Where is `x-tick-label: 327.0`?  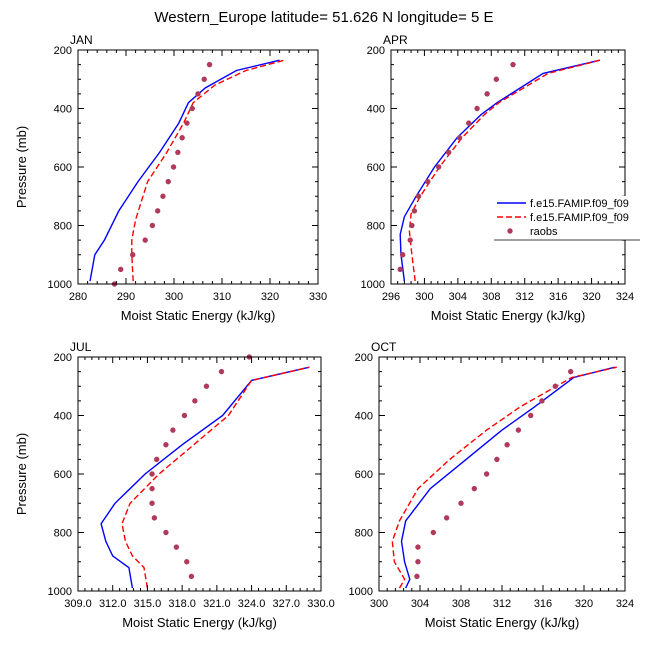 x-tick-label: 327.0 is located at coordinates (287, 604).